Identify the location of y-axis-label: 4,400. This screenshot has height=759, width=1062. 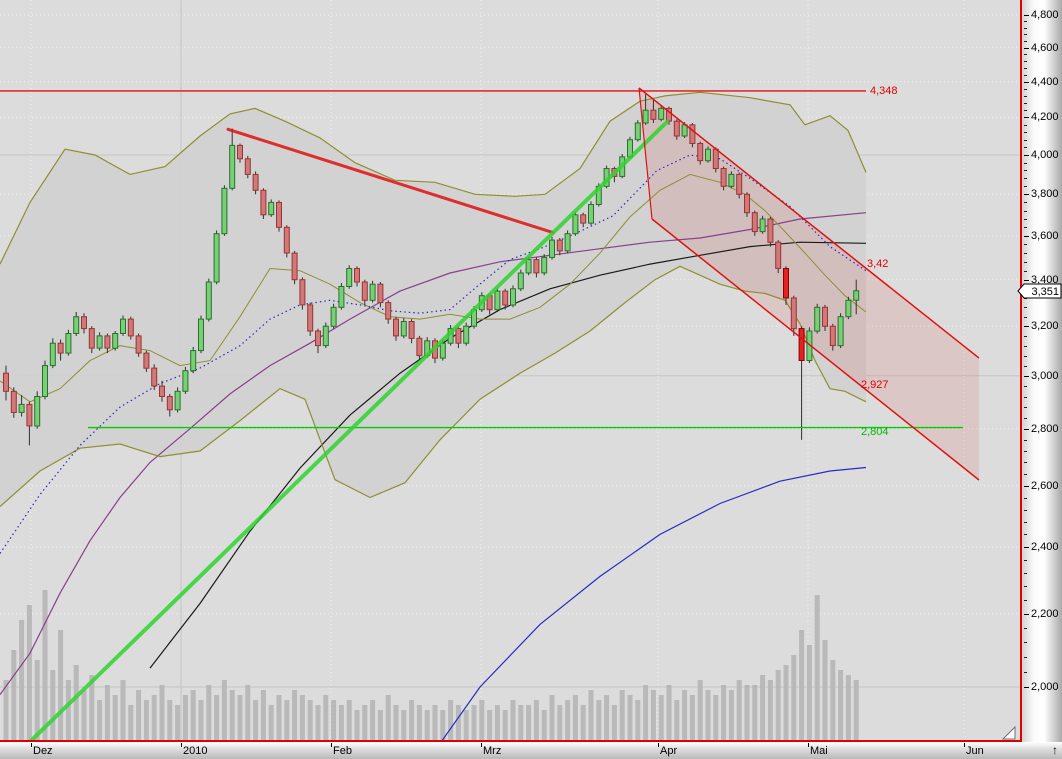
(1045, 82).